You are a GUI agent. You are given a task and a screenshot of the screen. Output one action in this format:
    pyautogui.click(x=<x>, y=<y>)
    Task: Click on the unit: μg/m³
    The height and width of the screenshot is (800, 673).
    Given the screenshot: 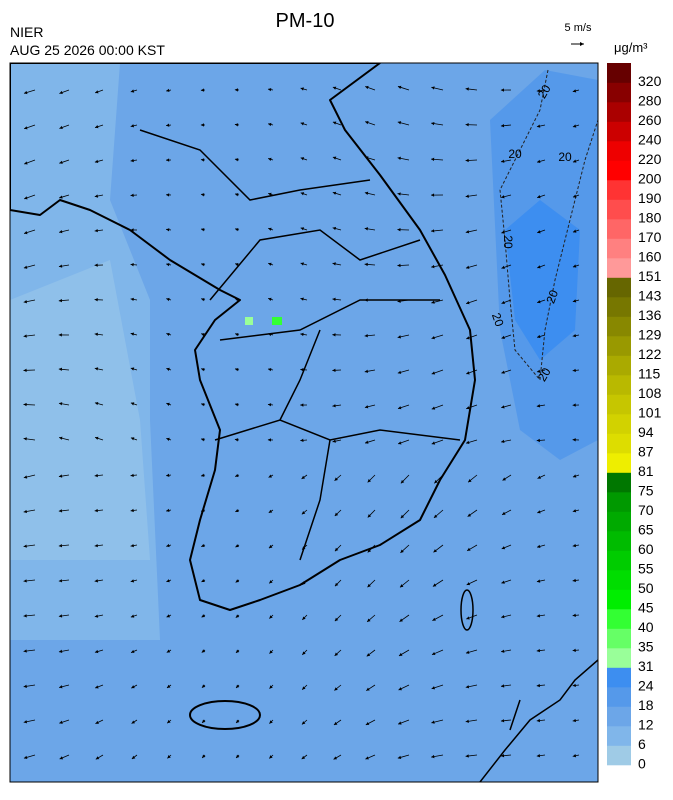 What is the action you would take?
    pyautogui.click(x=631, y=47)
    